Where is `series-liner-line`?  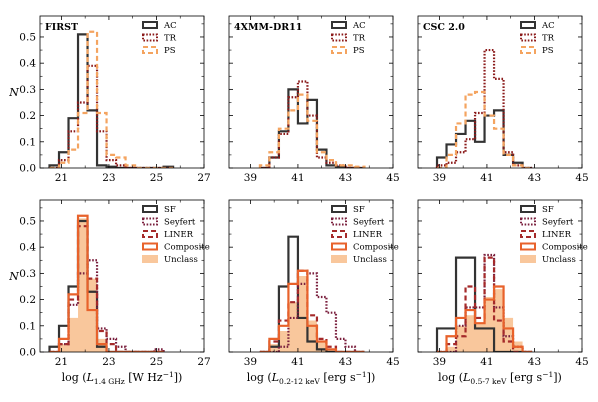 series-liner-line is located at coordinates (106, 288).